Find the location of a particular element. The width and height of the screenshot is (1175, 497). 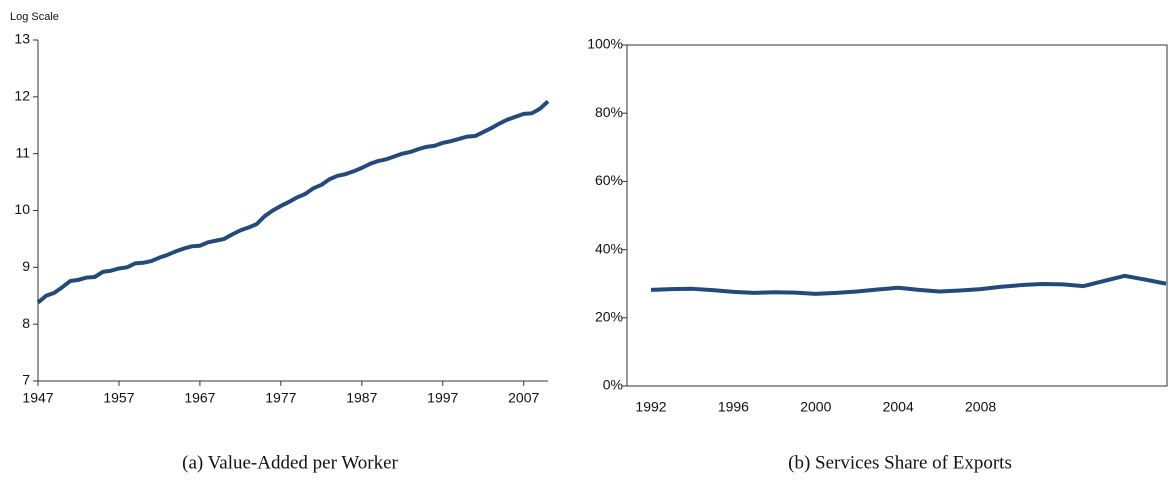

y-tick-label: 100% is located at coordinates (605, 44).